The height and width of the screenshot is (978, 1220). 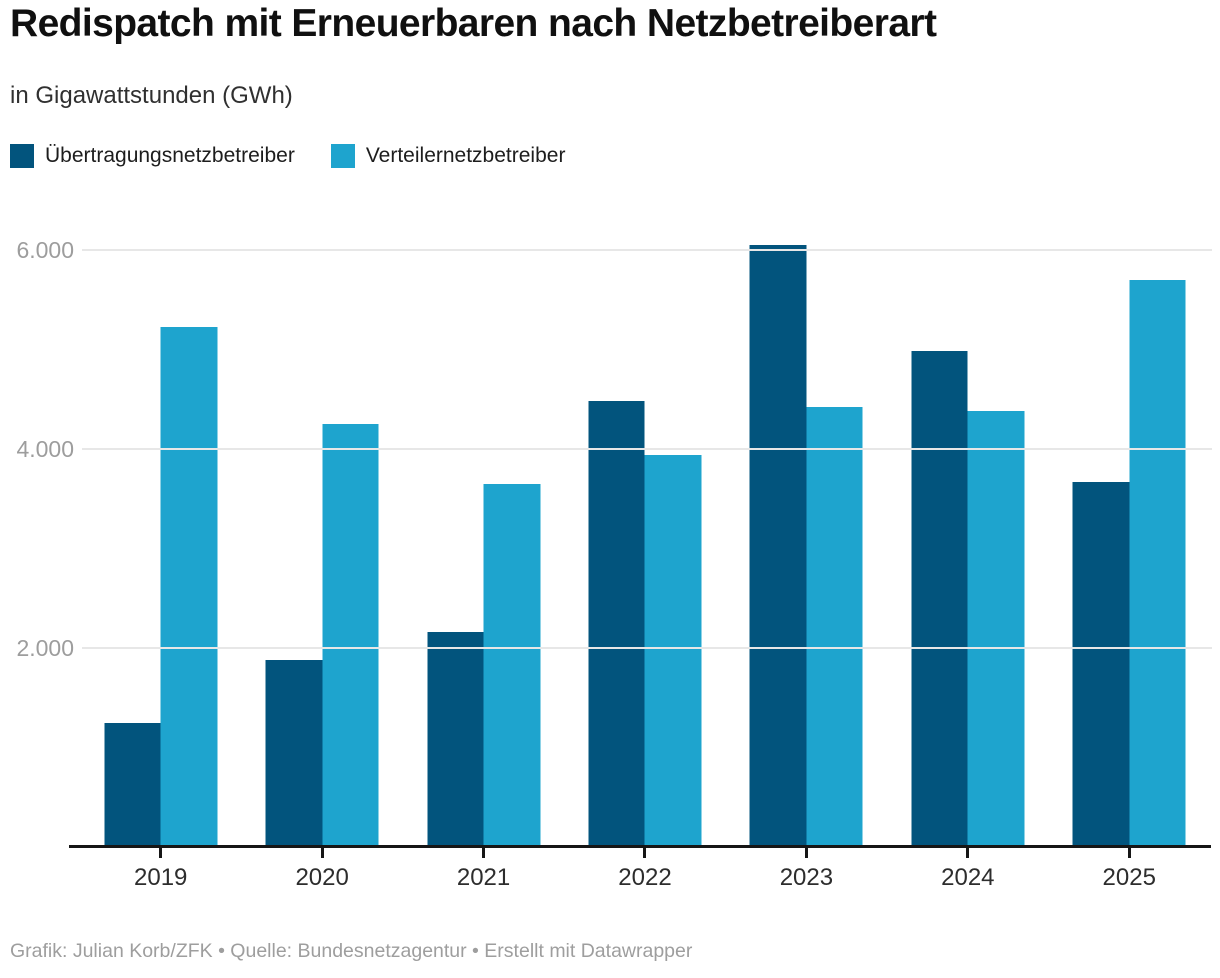 I want to click on legend-item-uebertragungsnetzbetreiber: Übertragungsnetzbetreiber, so click(x=152, y=156).